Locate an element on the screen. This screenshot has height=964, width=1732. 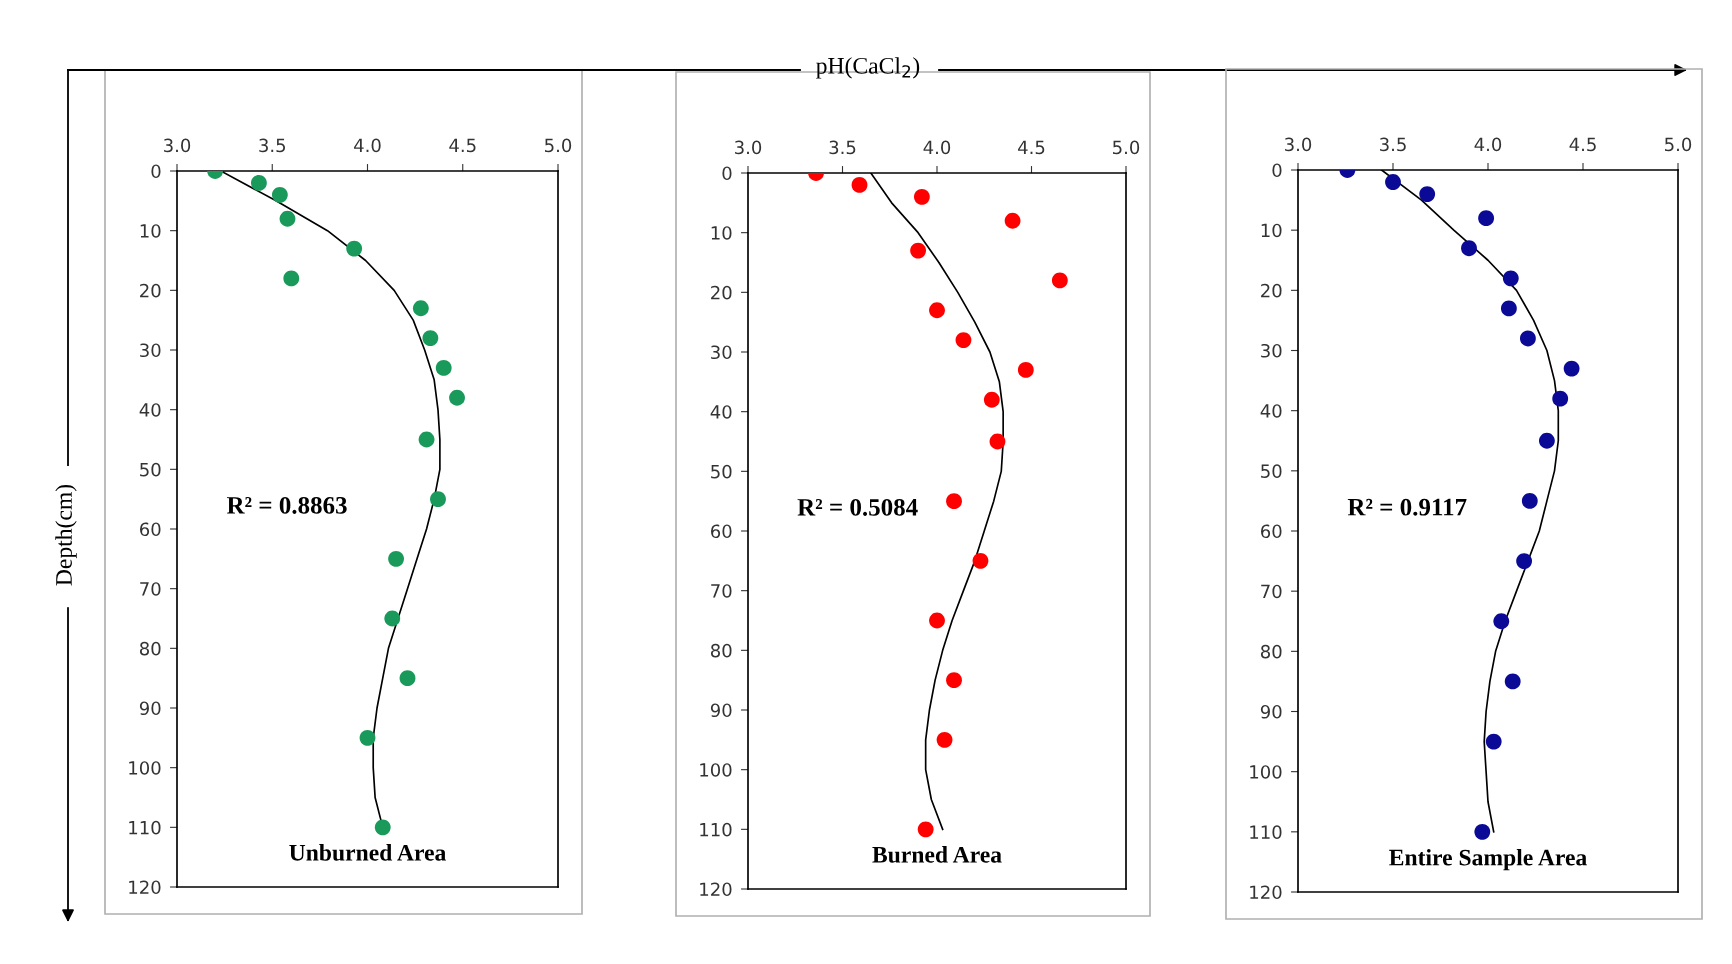
y-axis-title: Depth(cm) is located at coordinates (66, 535).